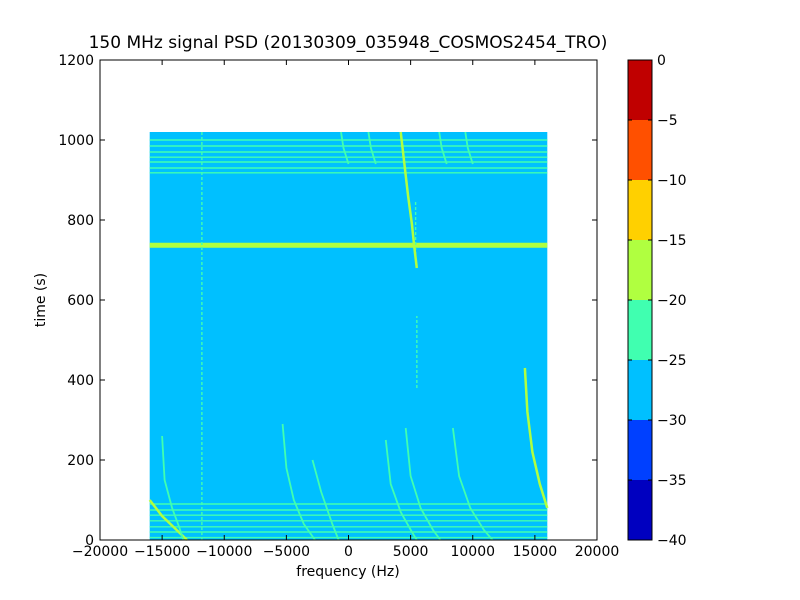  Describe the element at coordinates (347, 572) in the screenshot. I see `x-axis-label: frequency (Hz)` at that location.